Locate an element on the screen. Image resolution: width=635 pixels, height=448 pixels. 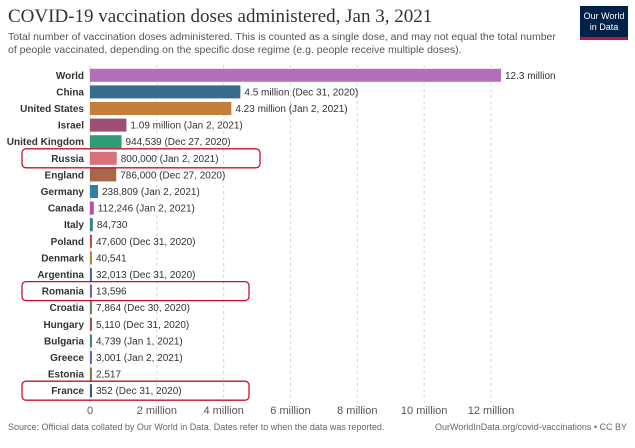
x-tick-label: 0 is located at coordinates (90, 411).